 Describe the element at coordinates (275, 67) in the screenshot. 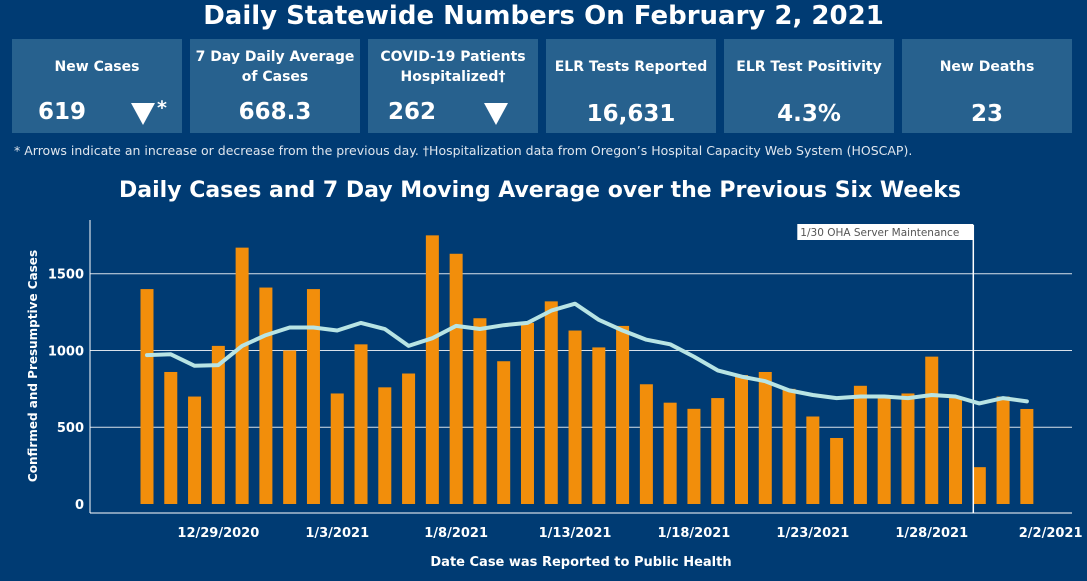

I see `kpi-label: 7 Day Daily Average of Cases` at that location.